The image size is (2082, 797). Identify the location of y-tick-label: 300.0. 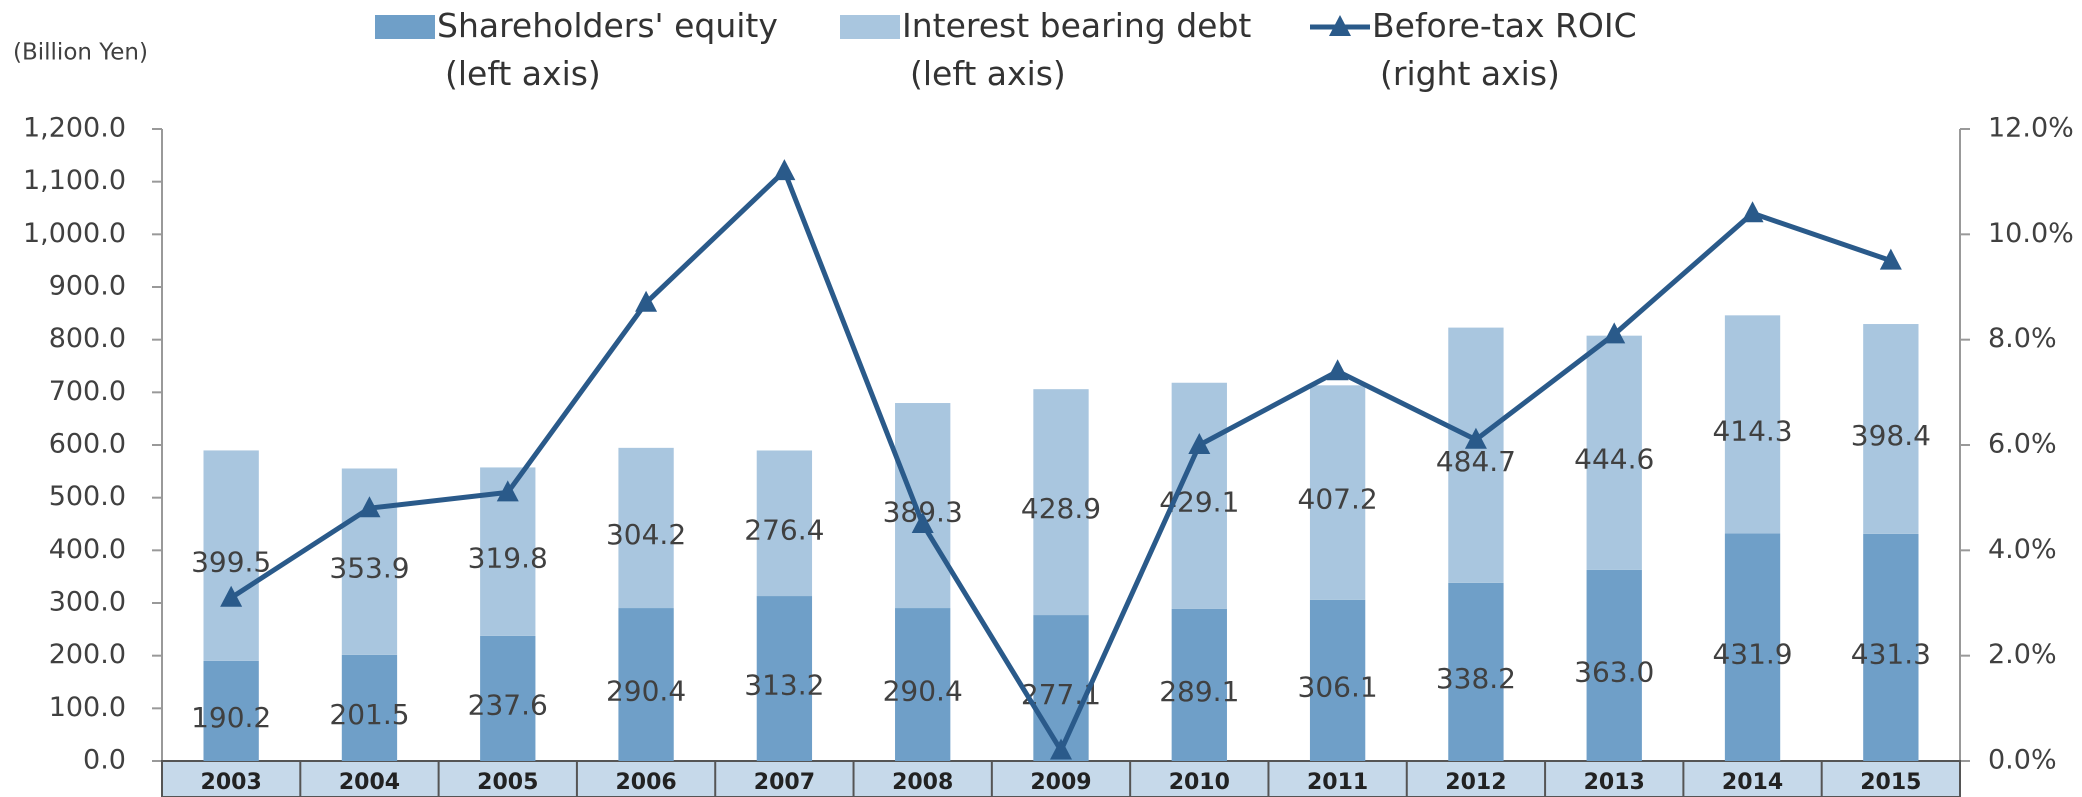
(87, 602).